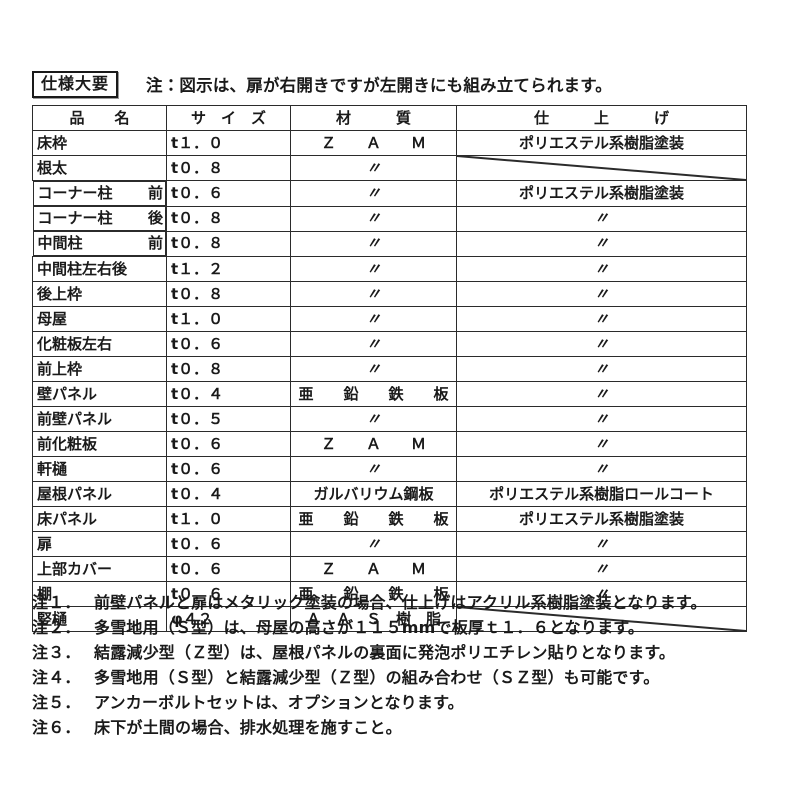 This screenshot has height=800, width=800. What do you see at coordinates (601, 494) in the screenshot?
I see `cell-finish: ポリエステル系樹脂ロールコート` at bounding box center [601, 494].